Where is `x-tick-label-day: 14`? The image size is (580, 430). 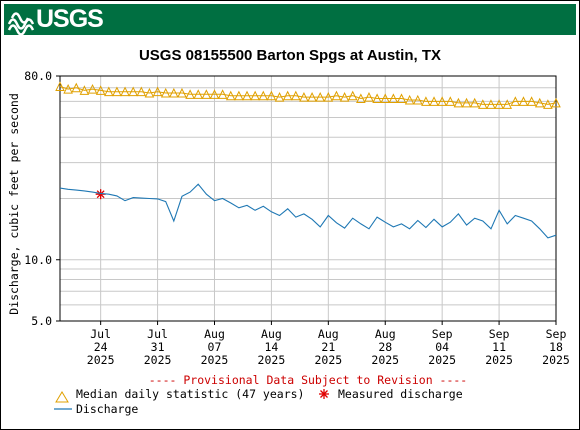
x-tick-label-day: 14 is located at coordinates (271, 347).